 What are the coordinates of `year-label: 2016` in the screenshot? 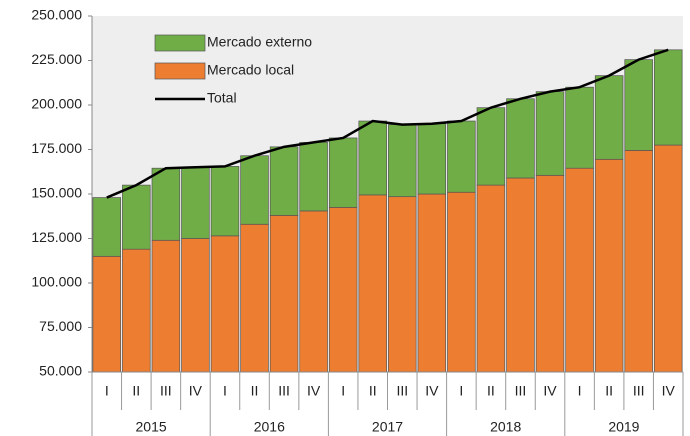 It's located at (269, 427).